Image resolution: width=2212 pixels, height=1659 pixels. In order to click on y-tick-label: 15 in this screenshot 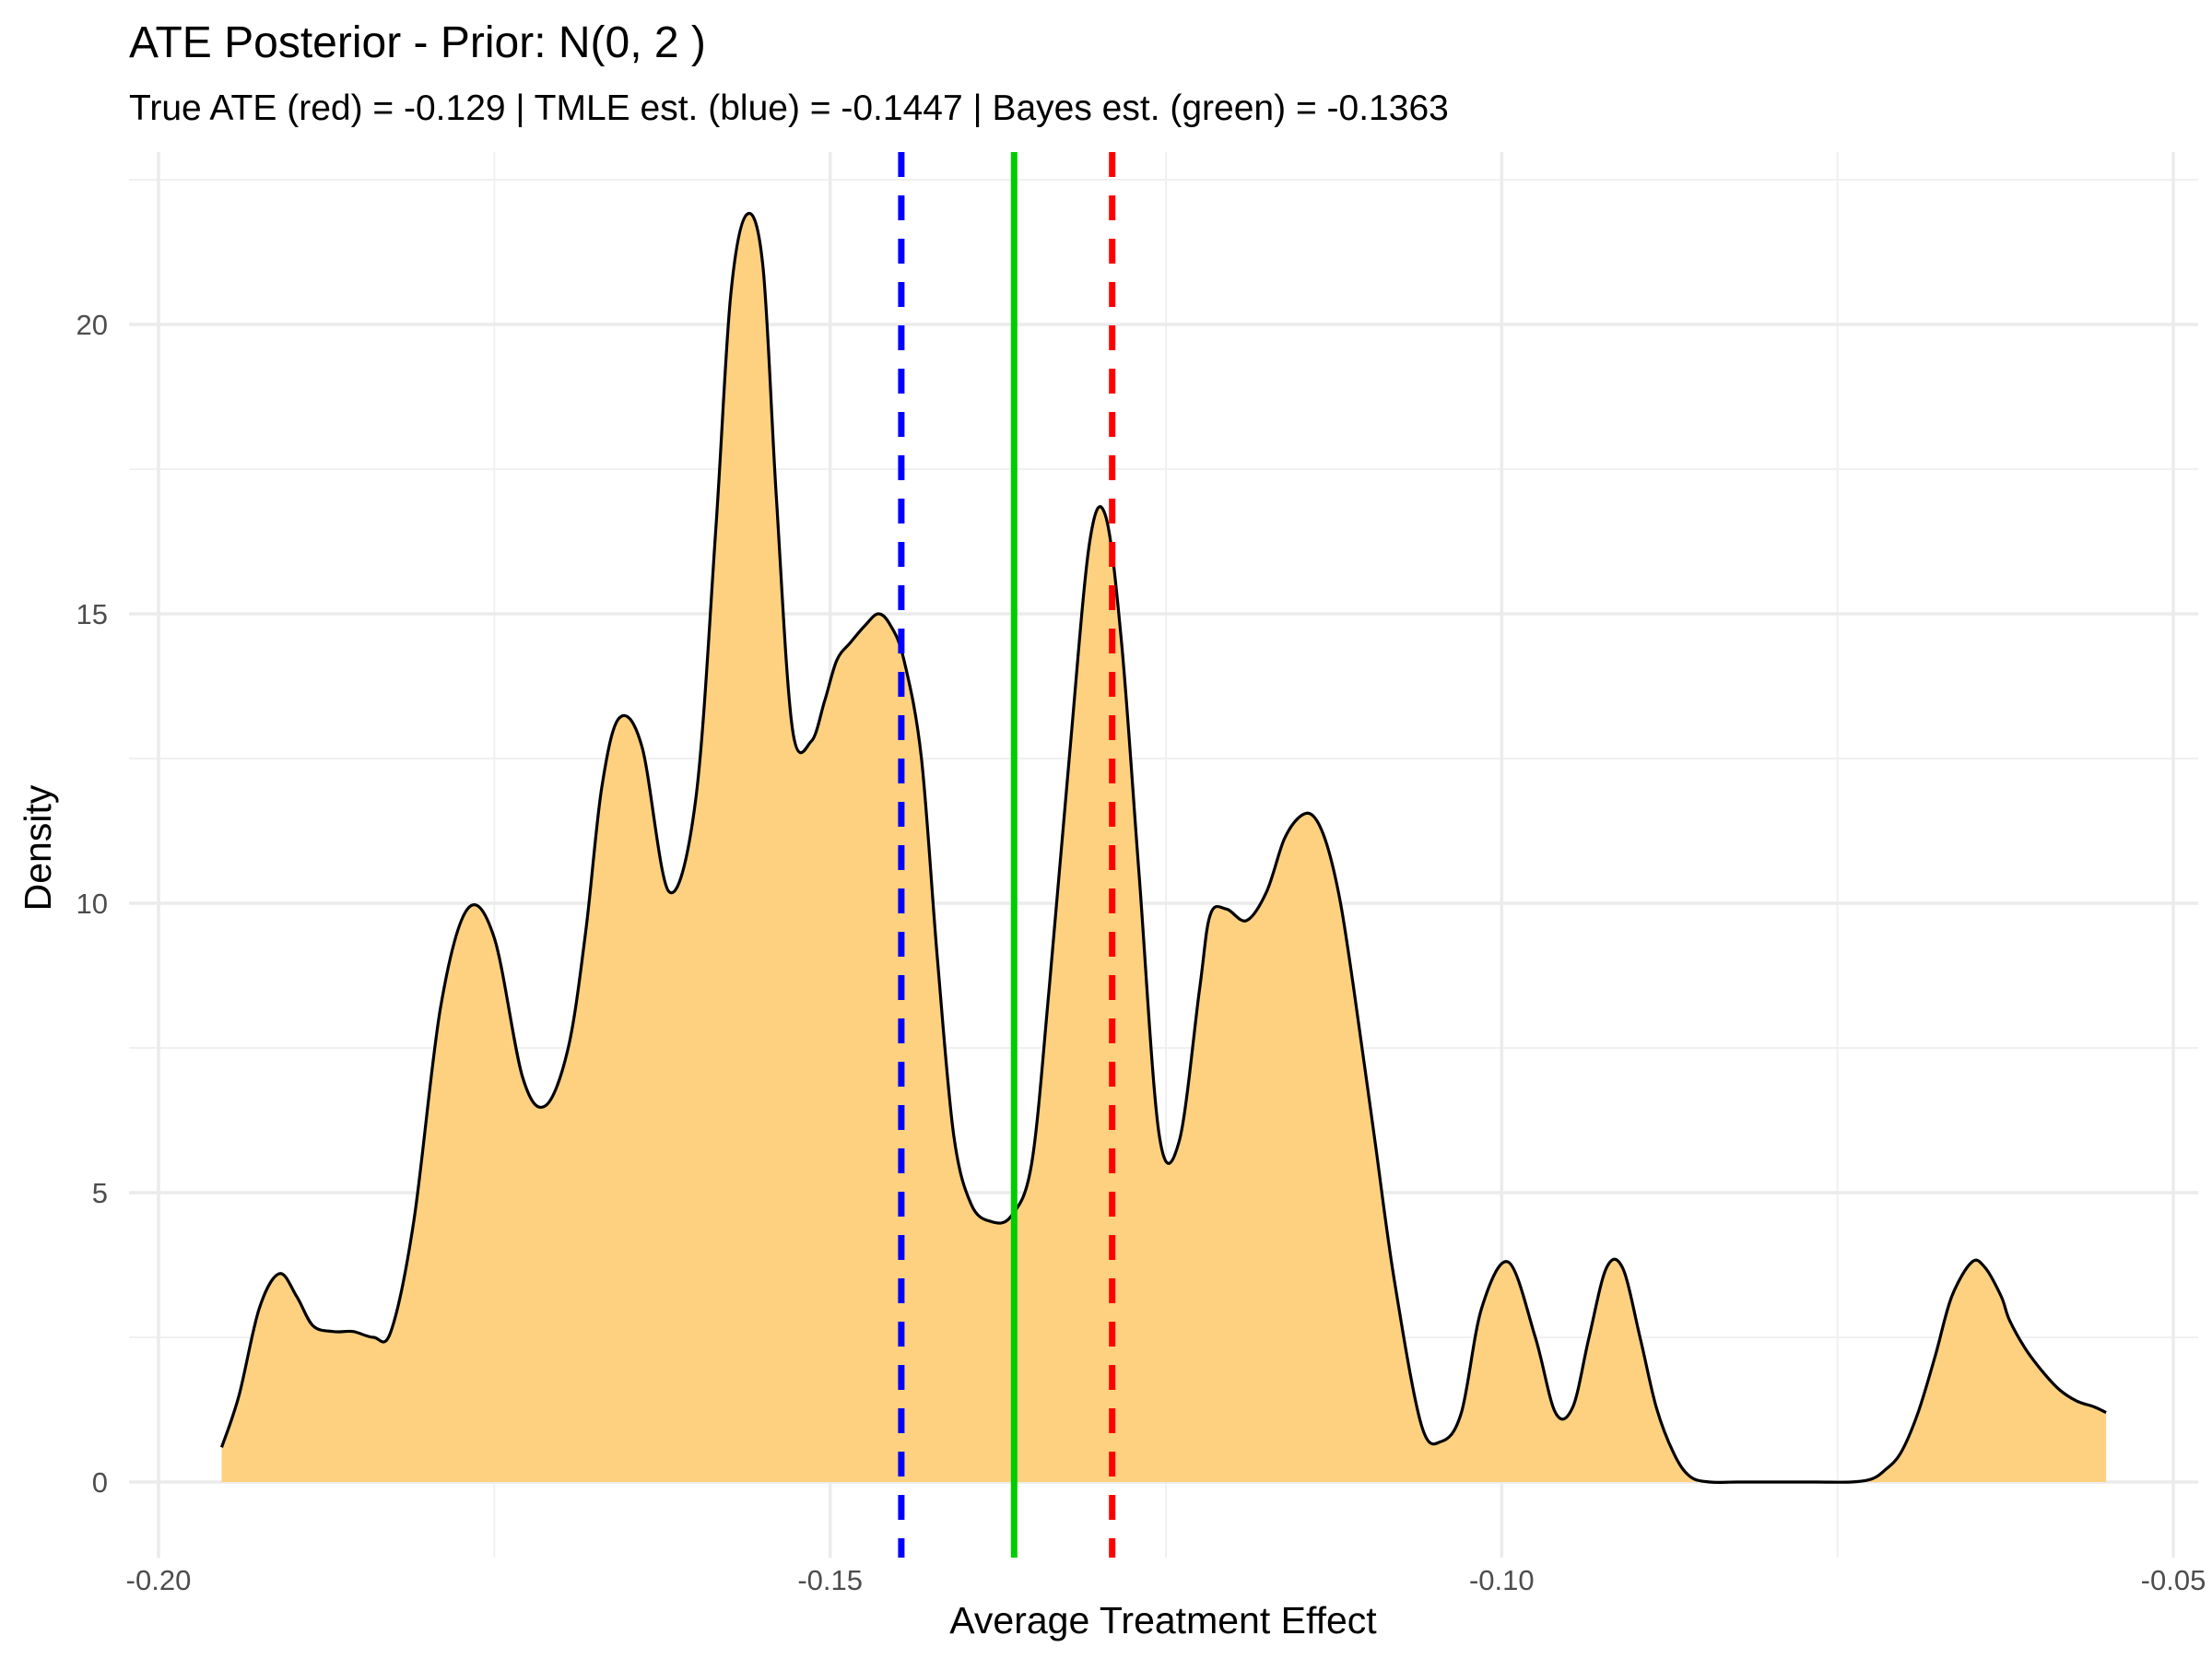, I will do `click(92, 614)`.